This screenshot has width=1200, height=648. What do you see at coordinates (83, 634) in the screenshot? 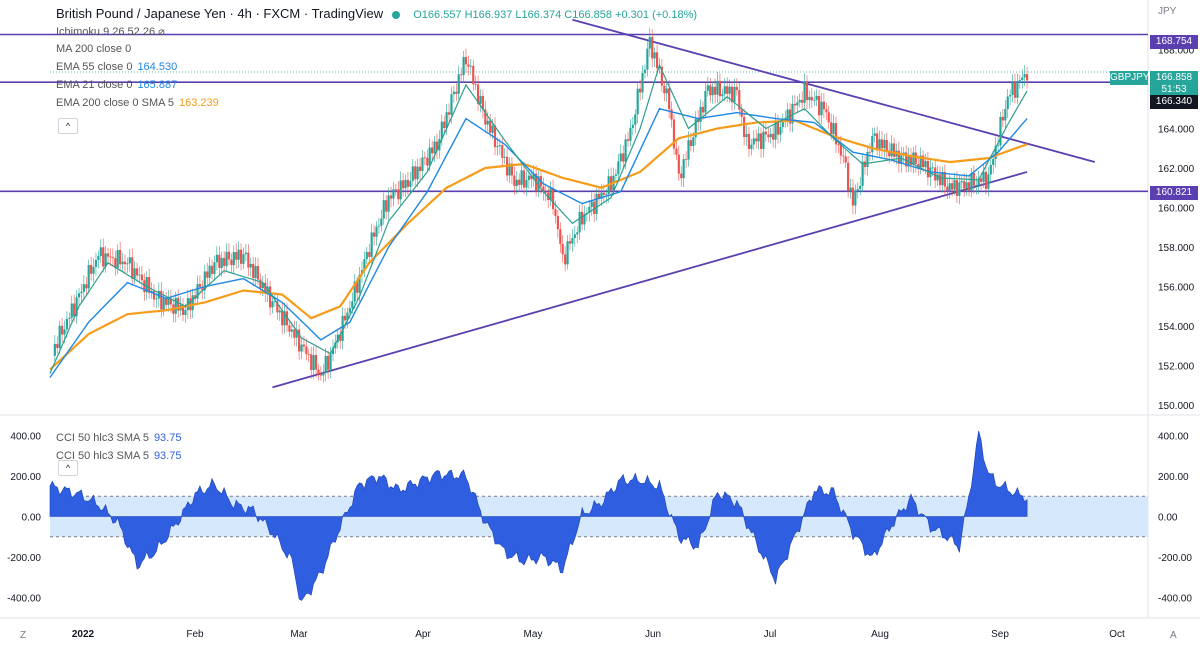
I see `time-axis-tick: 2022` at bounding box center [83, 634].